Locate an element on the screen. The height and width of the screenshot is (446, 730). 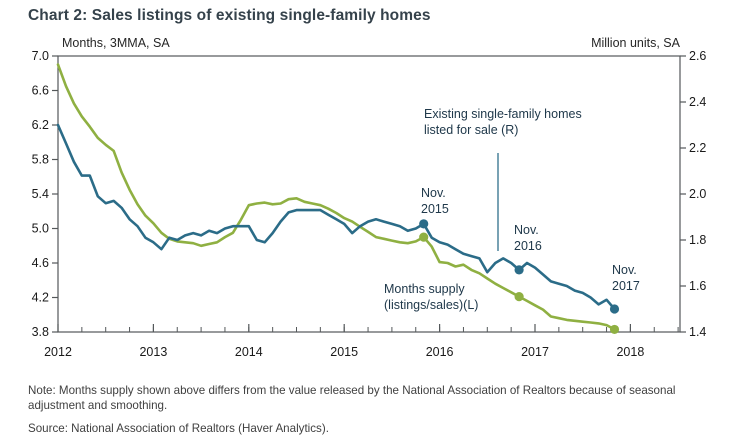
y-left-tick-label: 3.8 is located at coordinates (40, 332).